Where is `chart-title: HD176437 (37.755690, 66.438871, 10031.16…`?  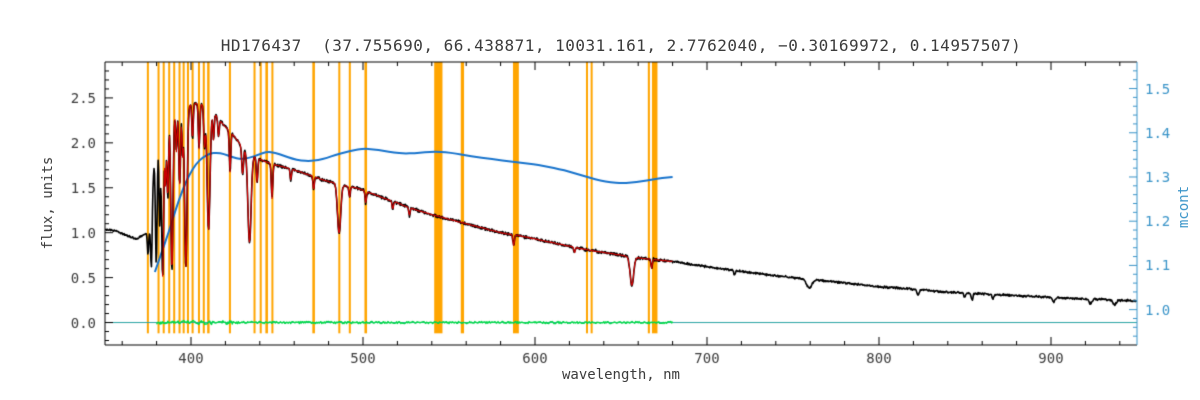 chart-title: HD176437 (37.755690, 66.438871, 10031.16… is located at coordinates (621, 45).